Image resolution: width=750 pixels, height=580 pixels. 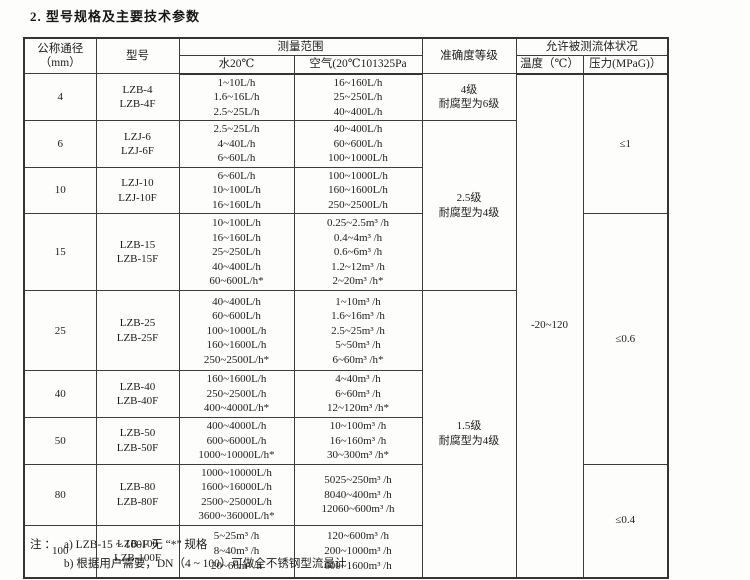 I want to click on temperature-cell: -20~120, so click(x=549, y=325).